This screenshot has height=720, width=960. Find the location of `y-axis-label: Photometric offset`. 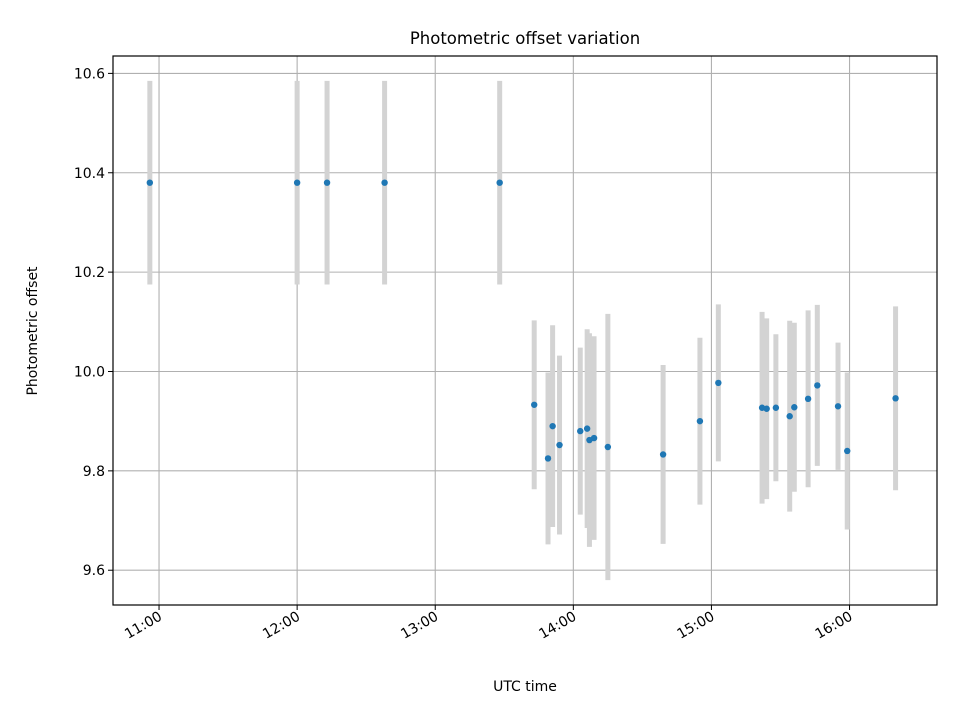

y-axis-label: Photometric offset is located at coordinates (33, 331).